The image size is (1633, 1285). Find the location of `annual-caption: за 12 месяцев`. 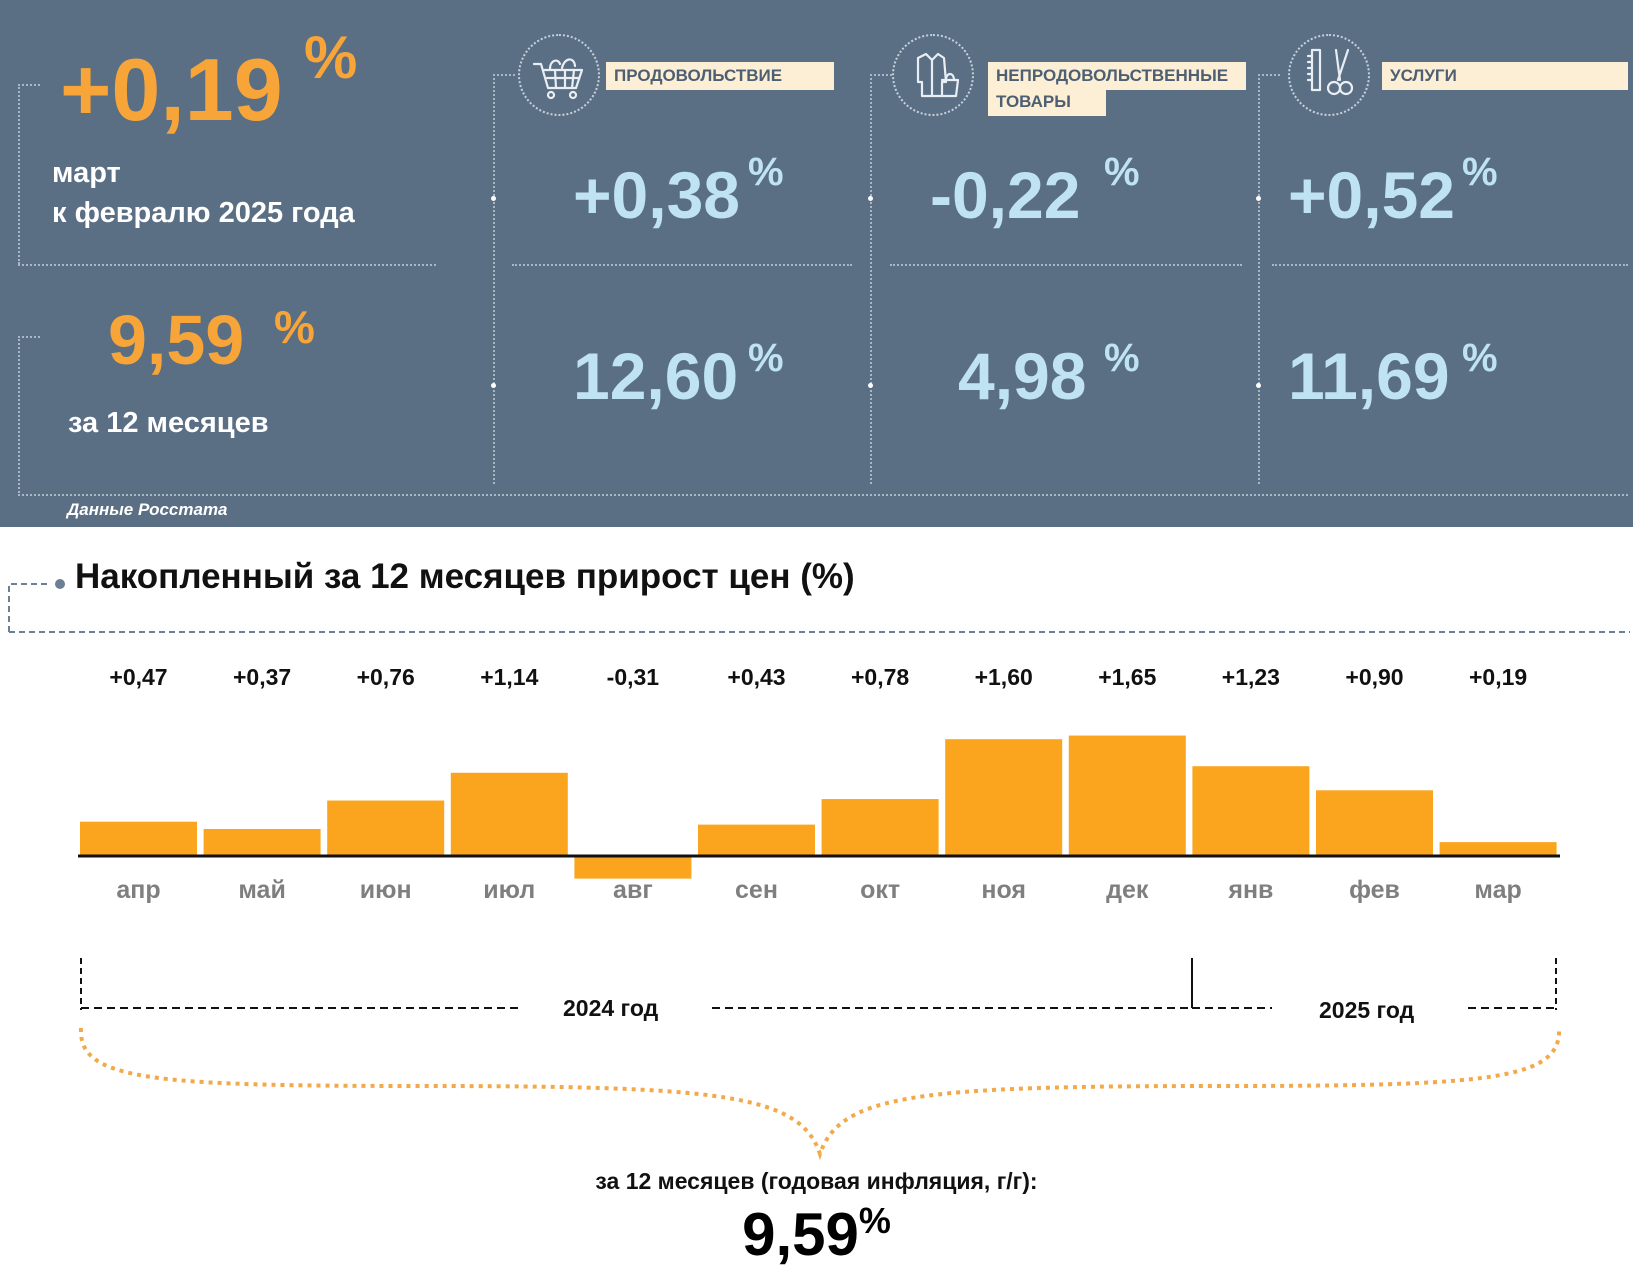

annual-caption: за 12 месяцев is located at coordinates (168, 423).